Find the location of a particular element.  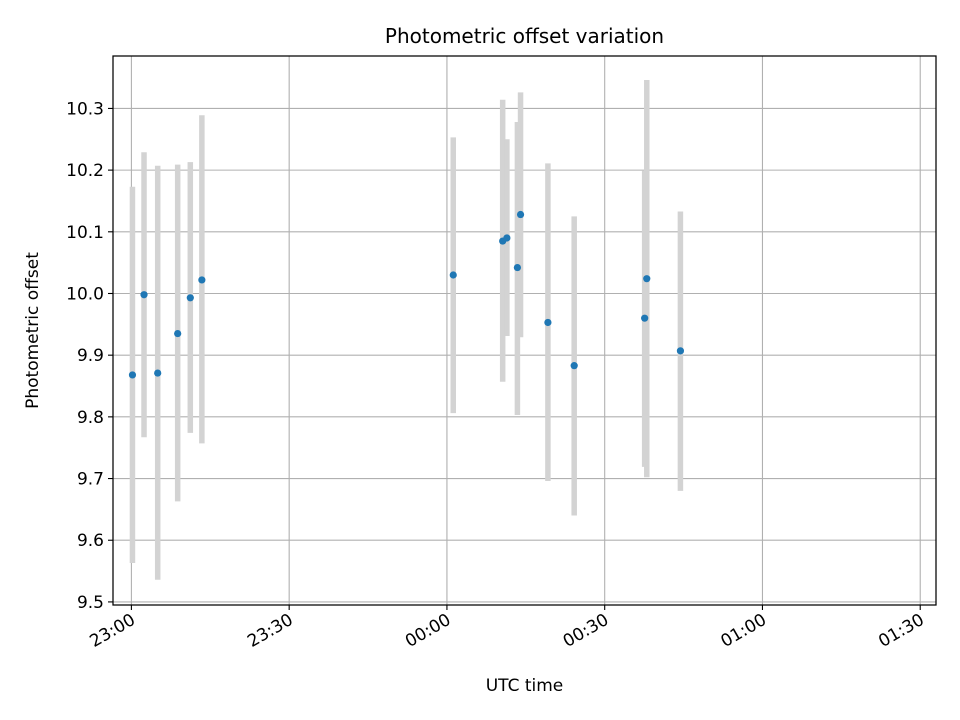

y-tick-label: 10.0 is located at coordinates (85, 294).